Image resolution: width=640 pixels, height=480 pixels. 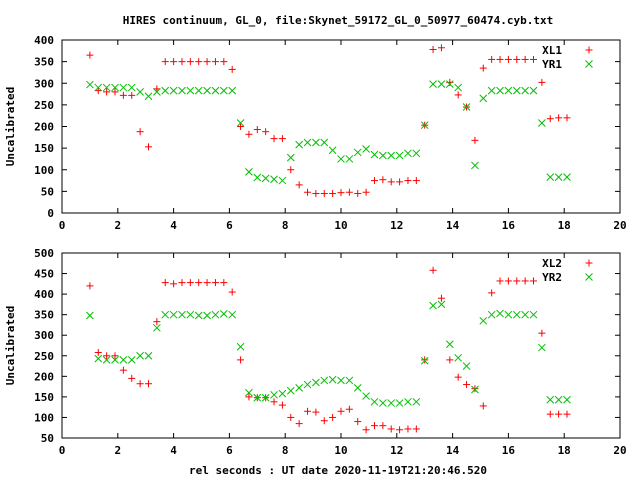 What do you see at coordinates (44, 105) in the screenshot?
I see `y-tick-label: 250` at bounding box center [44, 105].